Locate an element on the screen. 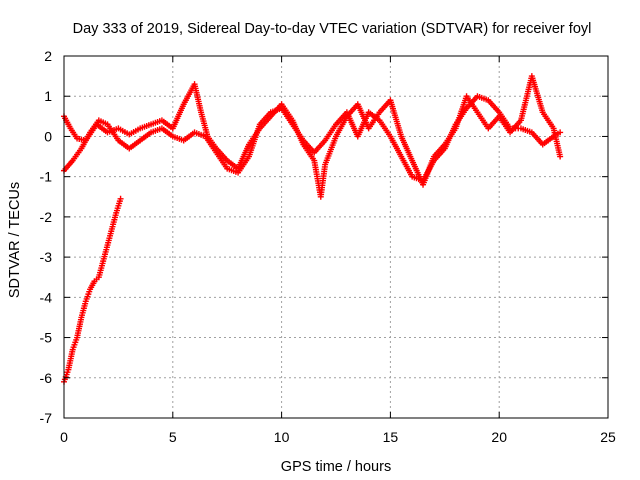 The image size is (640, 480). data-point-segment-b is located at coordinates (560, 156).